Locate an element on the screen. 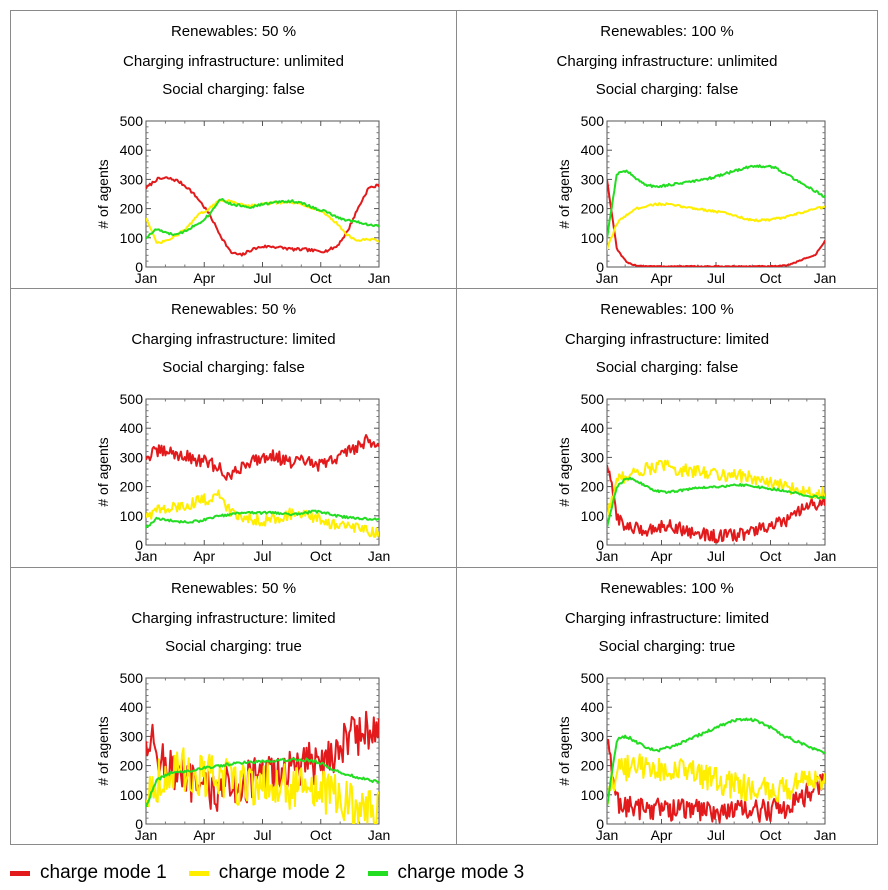  legend-label: charge mode 2 is located at coordinates (282, 872).